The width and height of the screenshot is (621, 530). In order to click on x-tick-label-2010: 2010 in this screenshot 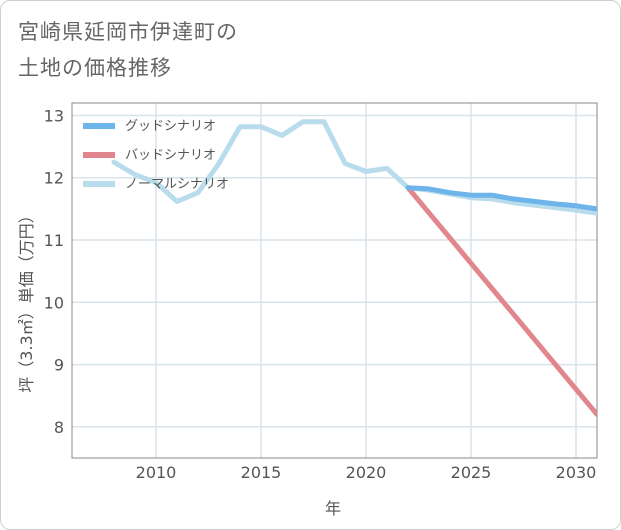, I will do `click(156, 472)`.